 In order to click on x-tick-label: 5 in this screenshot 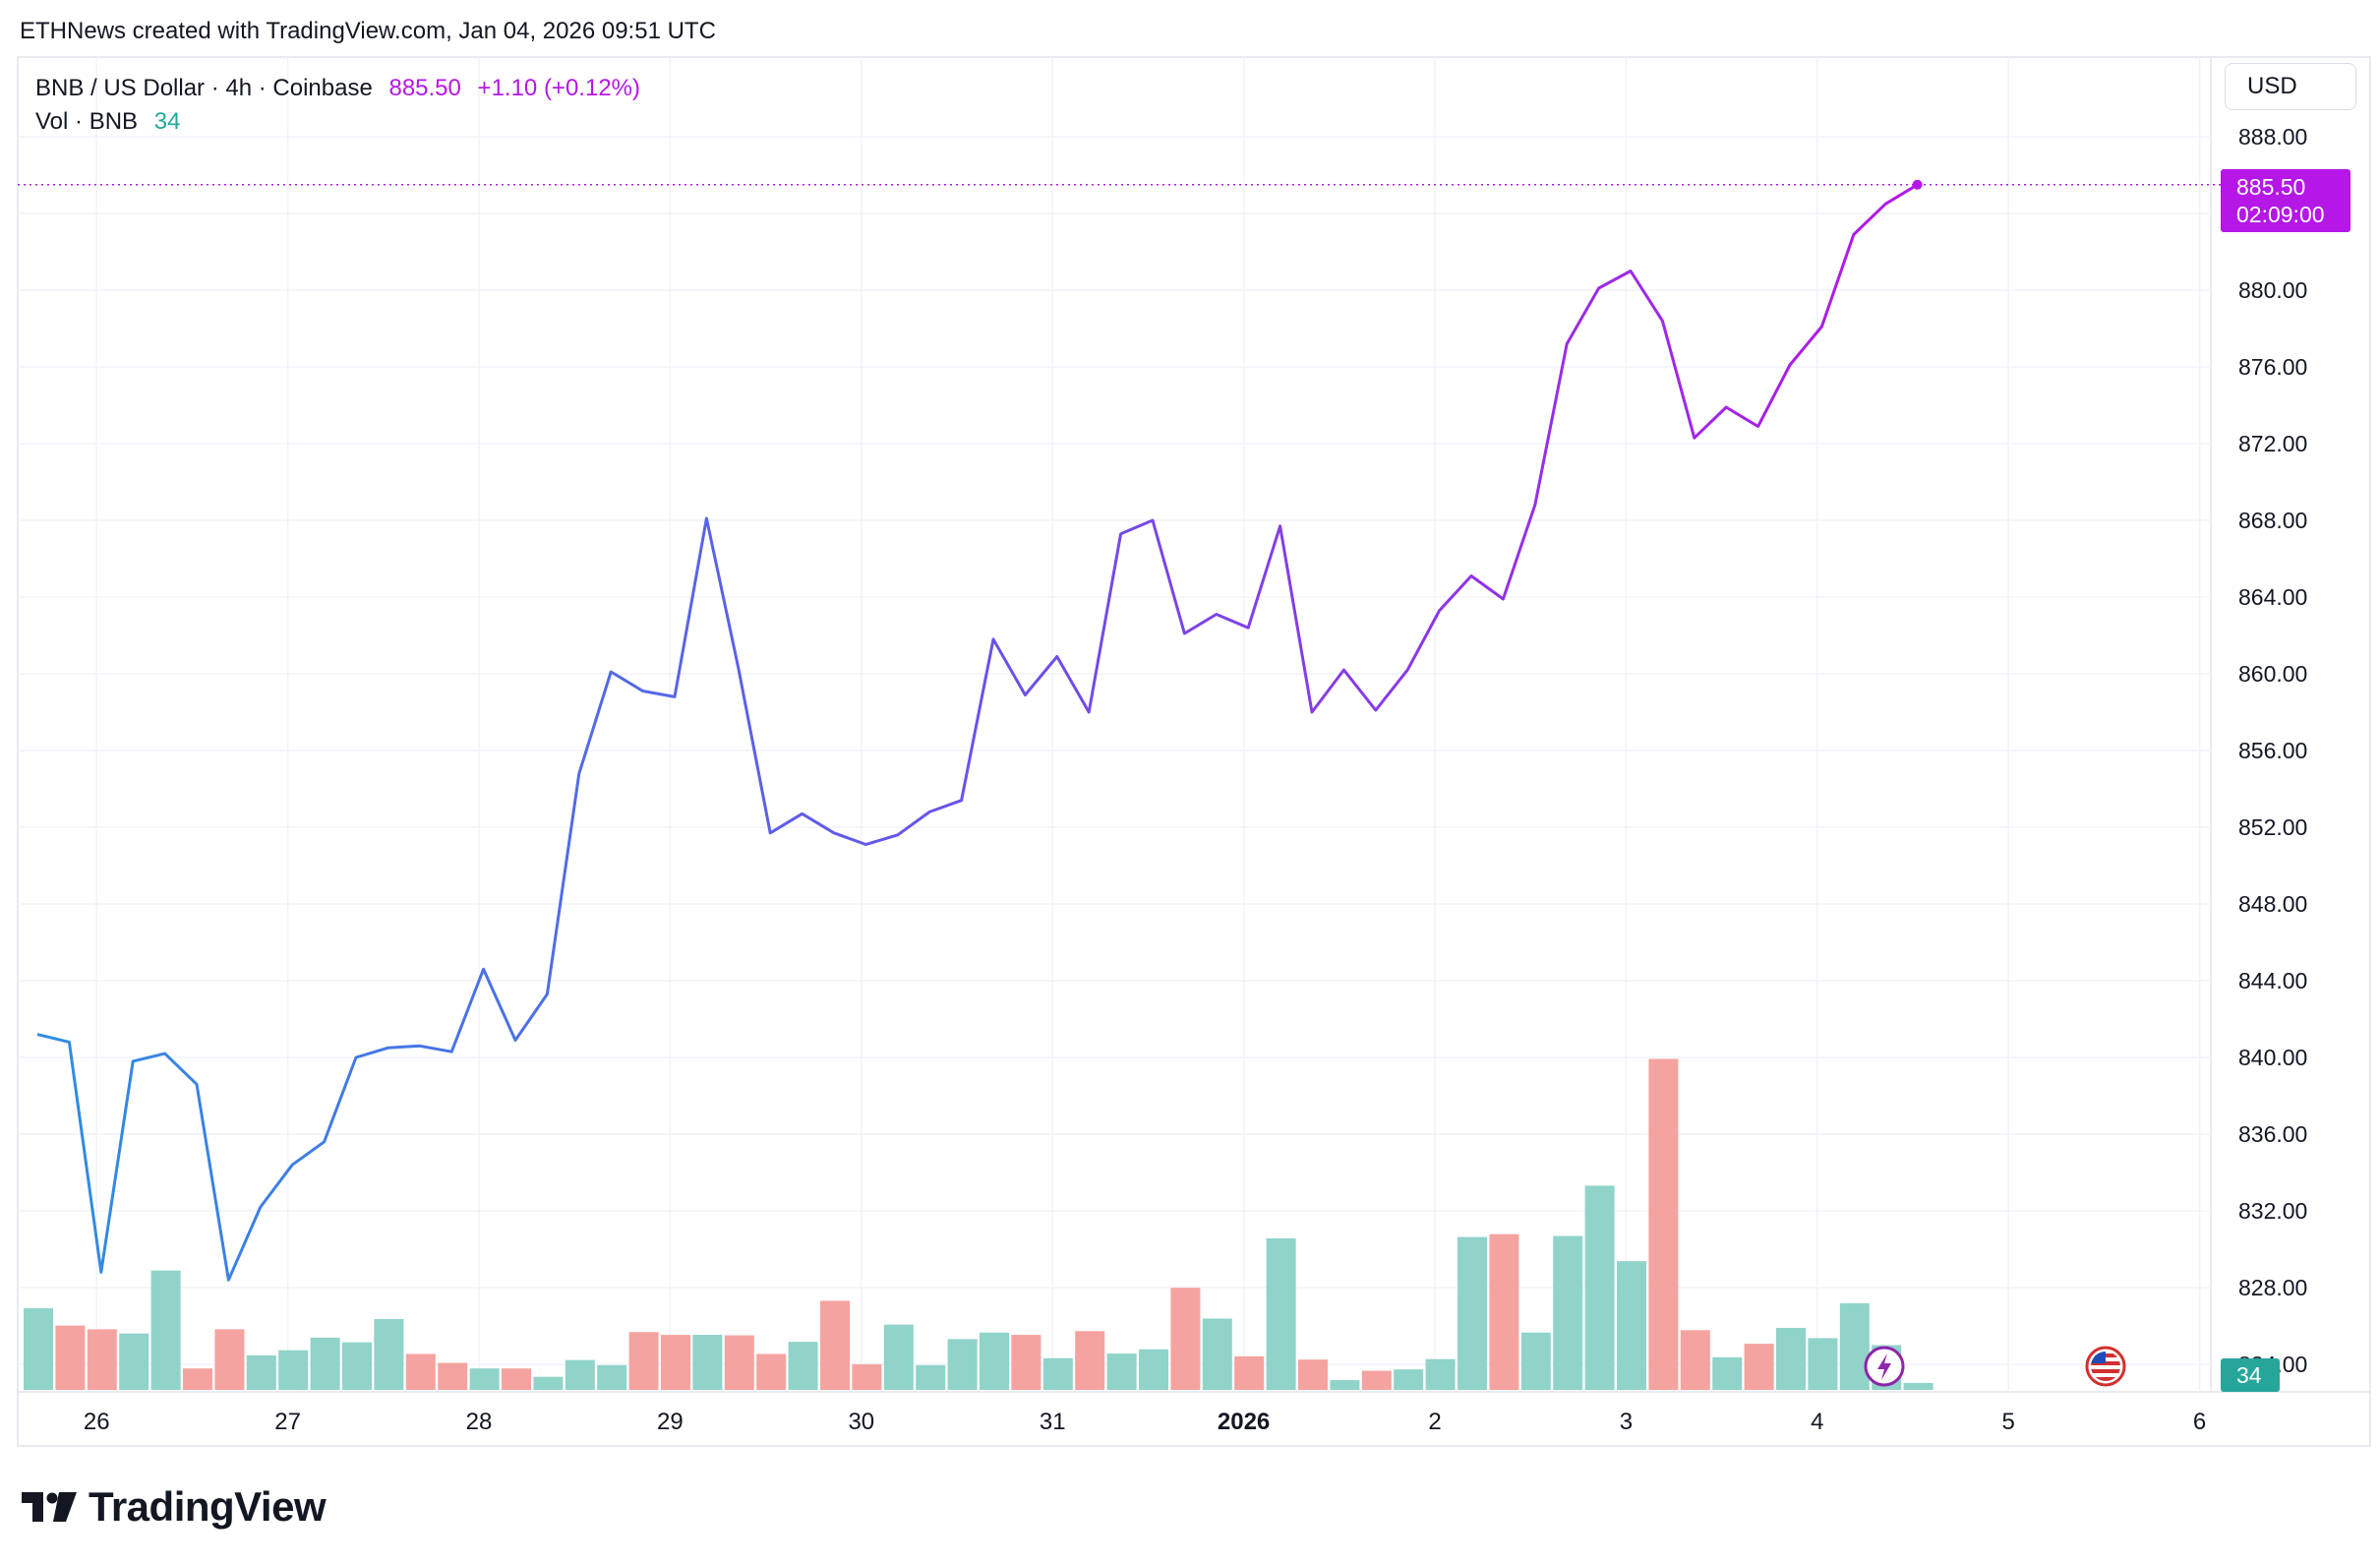, I will do `click(2008, 1422)`.